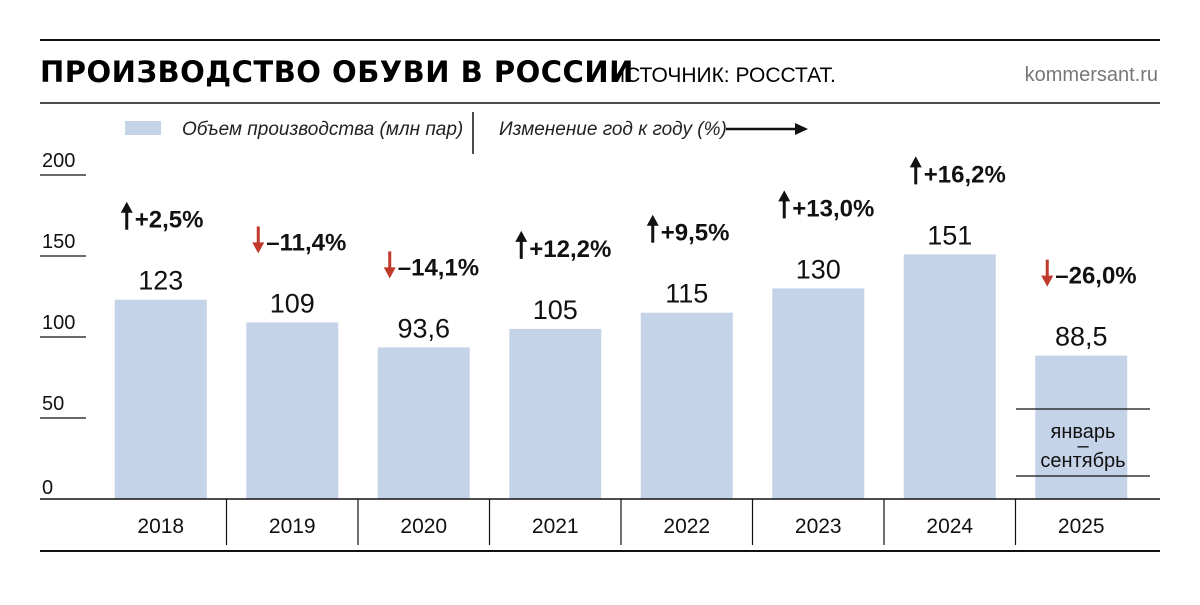  Describe the element at coordinates (423, 328) in the screenshot. I see `value-label: 93,6` at that location.